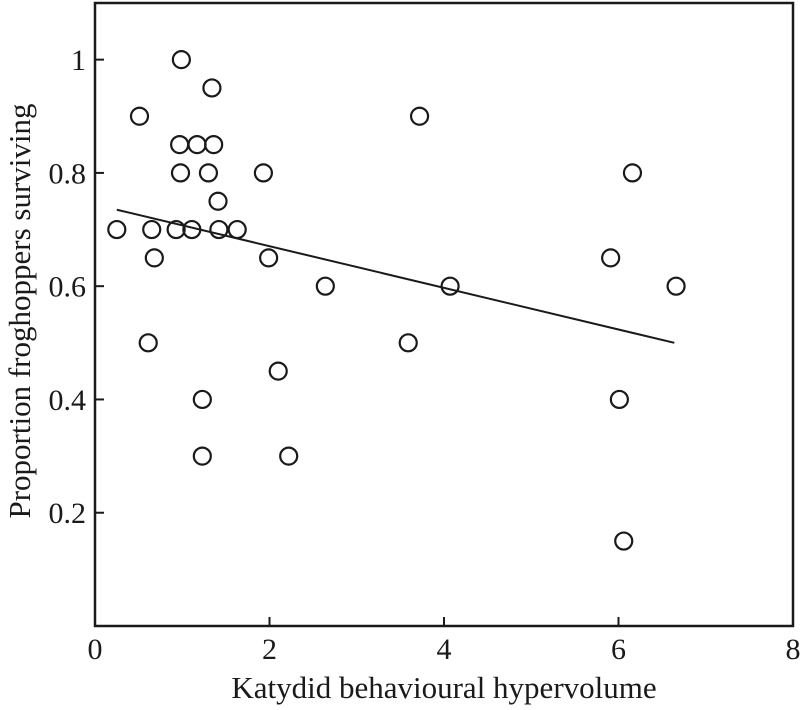 Image resolution: width=800 pixels, height=710 pixels. I want to click on y-axis-label: Proportion froghoppers surviving, so click(19, 310).